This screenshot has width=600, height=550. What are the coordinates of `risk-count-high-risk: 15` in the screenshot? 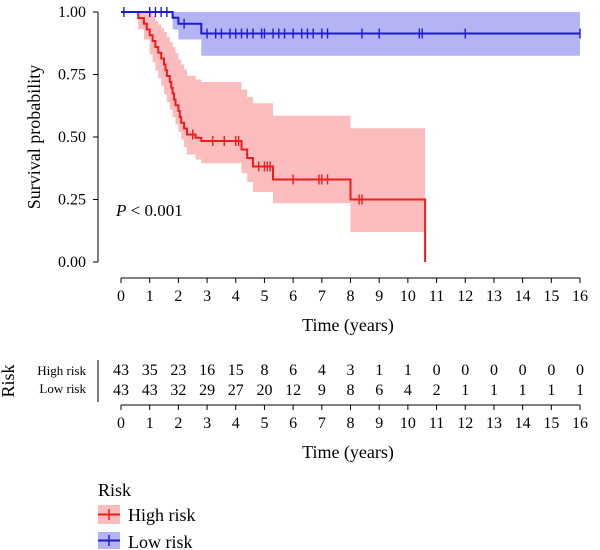 It's located at (236, 370).